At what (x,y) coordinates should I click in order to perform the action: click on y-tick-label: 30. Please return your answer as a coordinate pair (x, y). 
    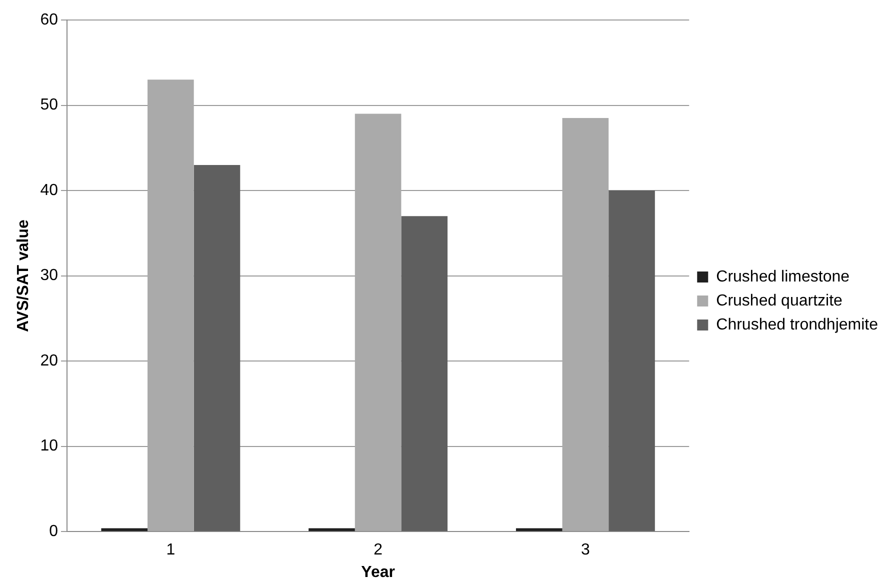
    Looking at the image, I should click on (49, 275).